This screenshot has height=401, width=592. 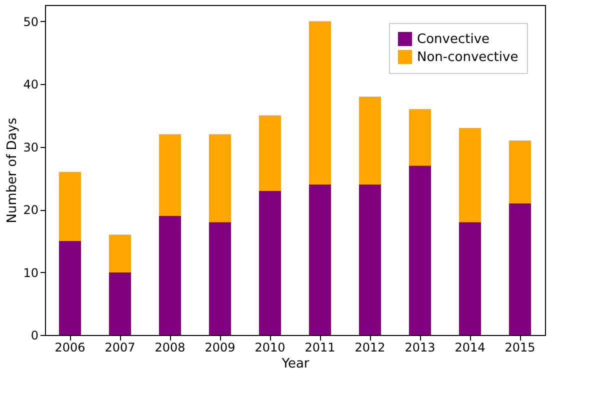 What do you see at coordinates (170, 347) in the screenshot?
I see `x-tick-label: 2008` at bounding box center [170, 347].